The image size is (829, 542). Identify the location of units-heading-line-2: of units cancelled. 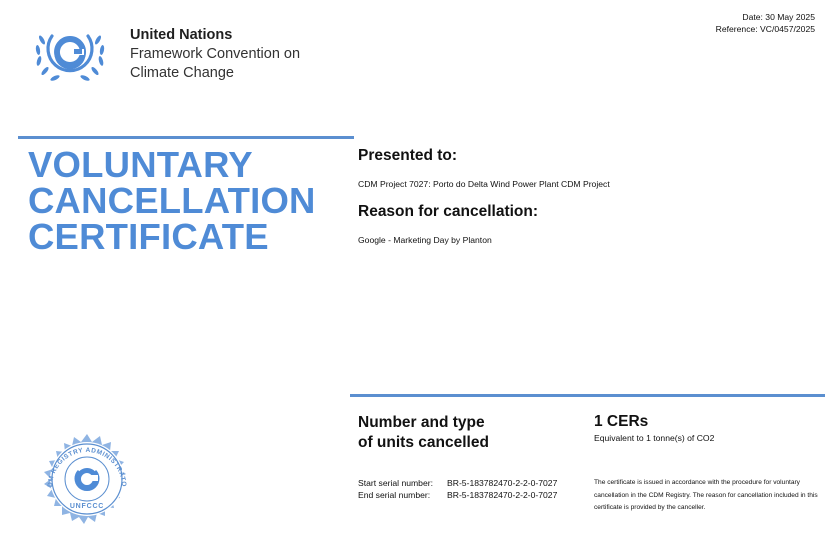
(423, 442).